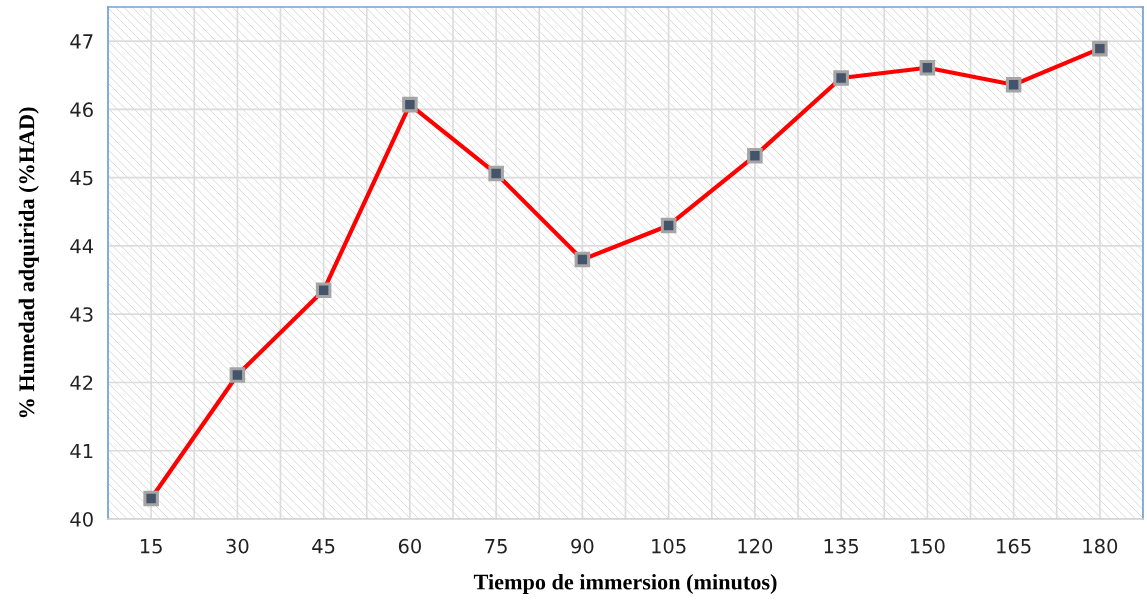  Describe the element at coordinates (841, 546) in the screenshot. I see `x-tick-label: 135` at that location.